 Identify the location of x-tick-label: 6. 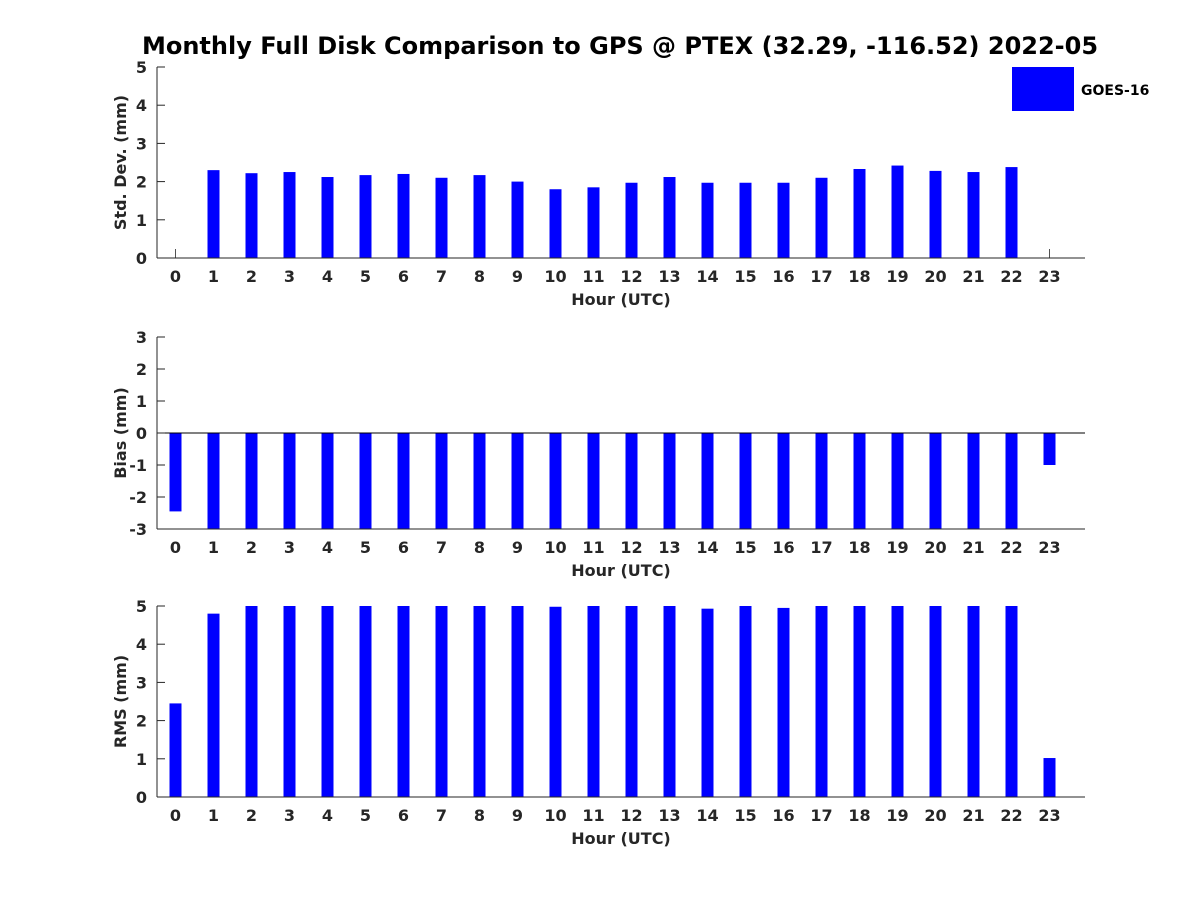
(403, 547).